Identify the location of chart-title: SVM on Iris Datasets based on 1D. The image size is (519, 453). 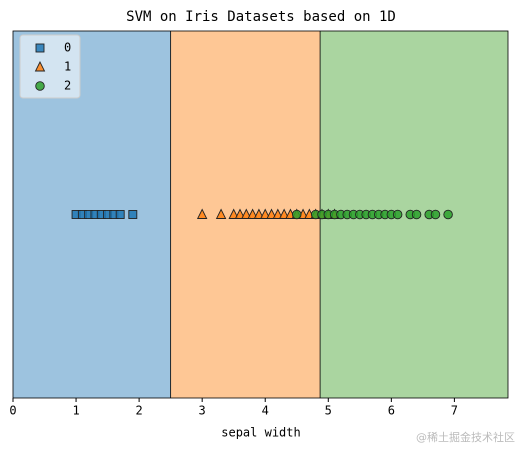
(261, 17).